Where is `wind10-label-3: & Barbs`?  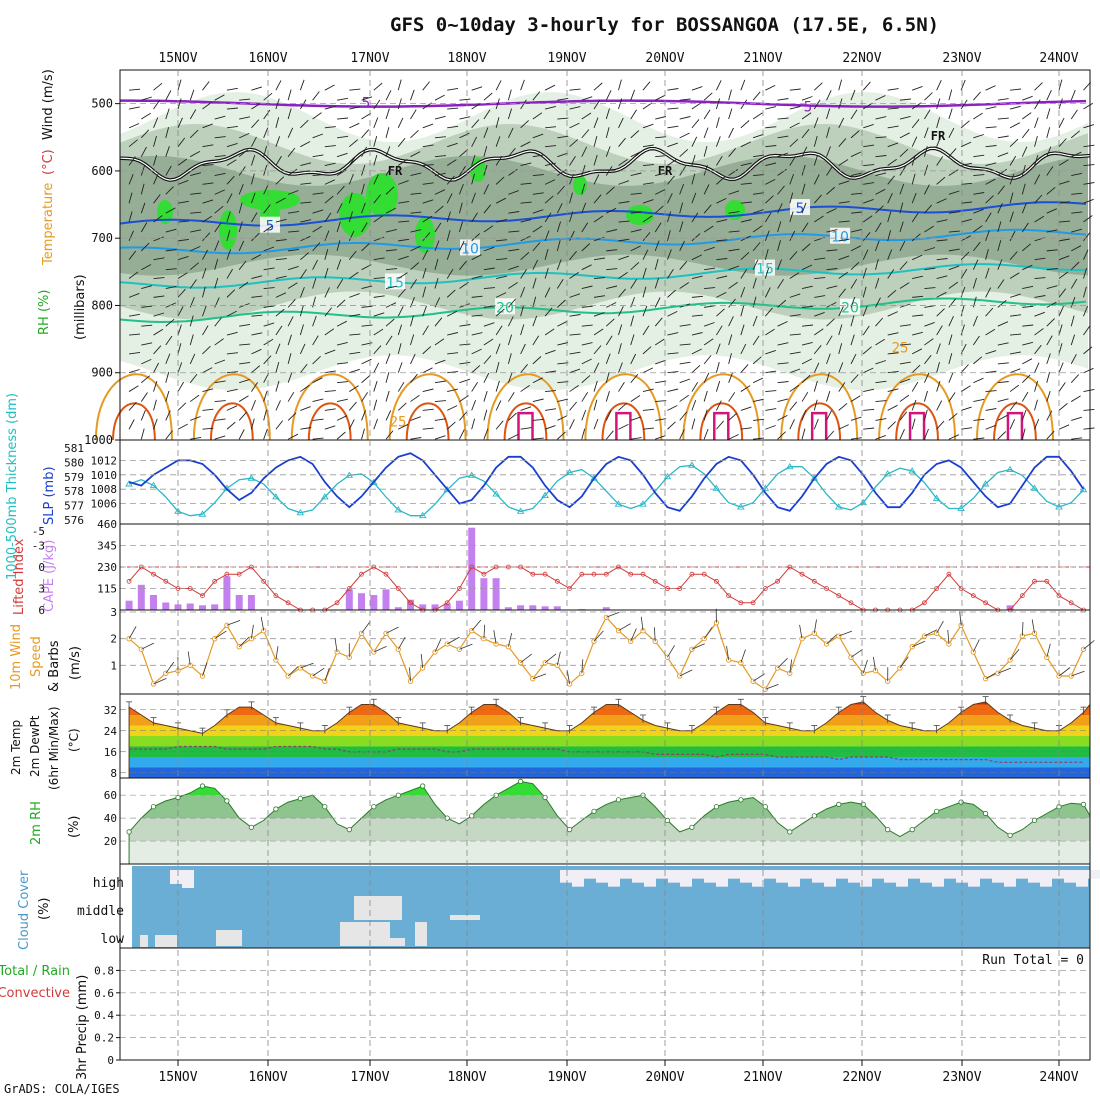
wind10-label-3: & Barbs is located at coordinates (54, 666).